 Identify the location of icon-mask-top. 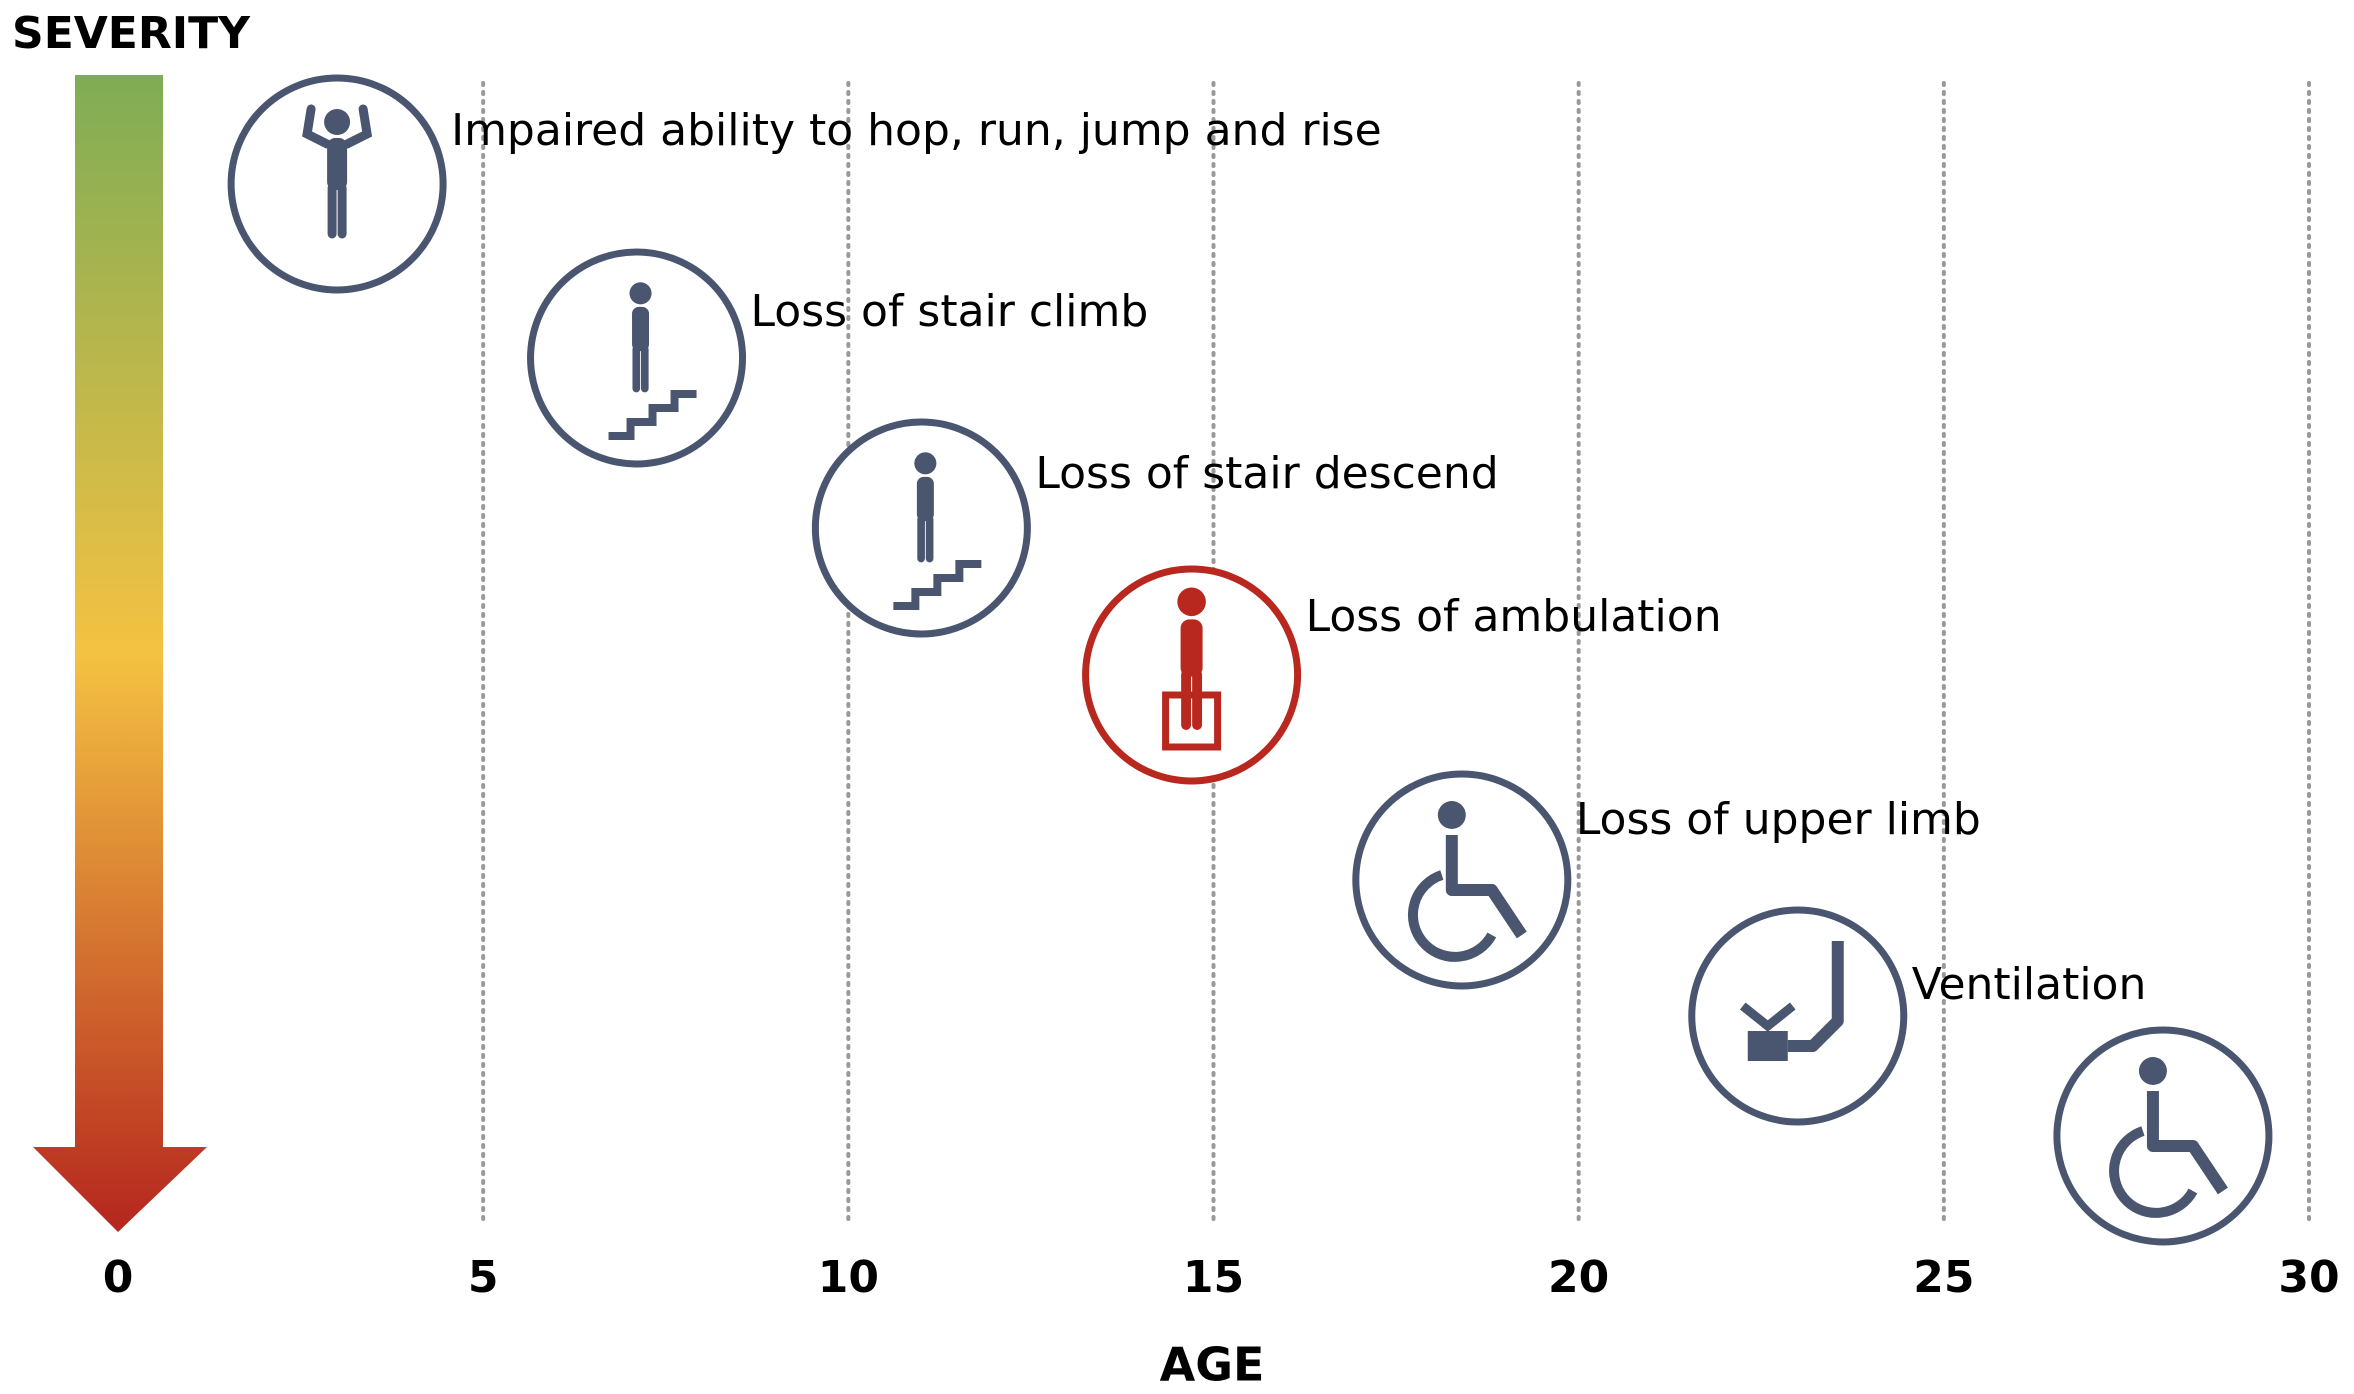
(1767, 1017).